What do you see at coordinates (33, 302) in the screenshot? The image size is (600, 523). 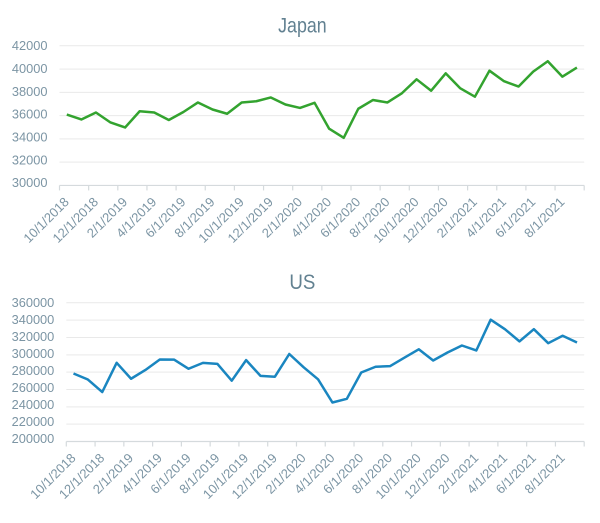 I see `svg-text: 360000` at bounding box center [33, 302].